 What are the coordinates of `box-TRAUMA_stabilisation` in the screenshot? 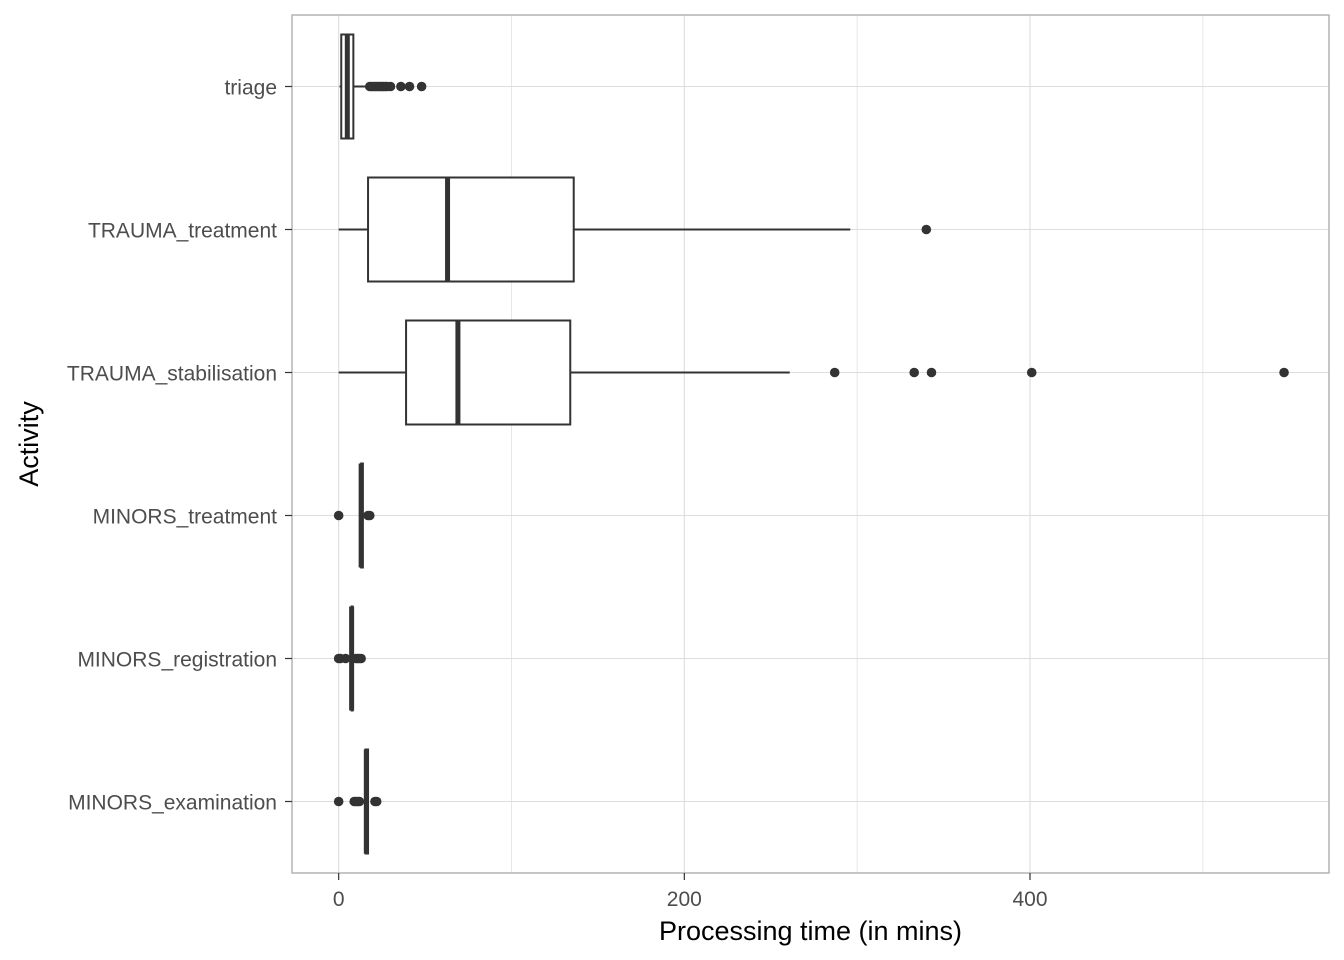 It's located at (813, 372).